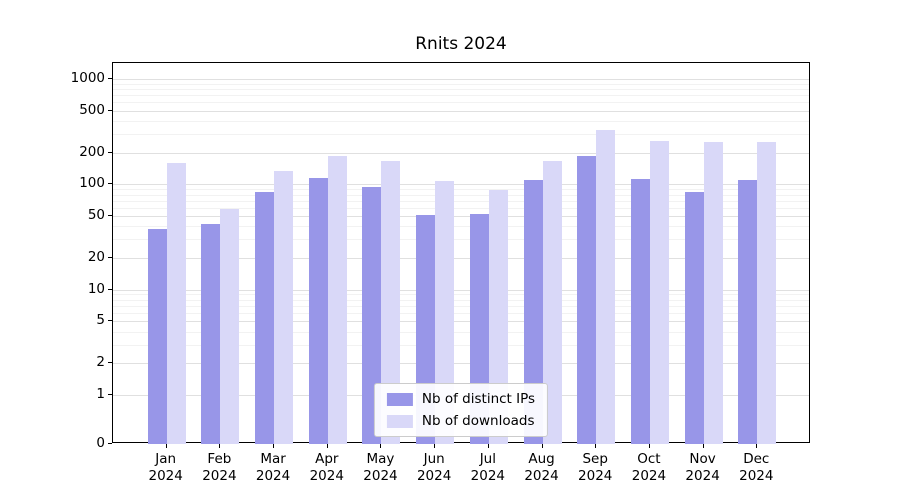 The height and width of the screenshot is (500, 900). Describe the element at coordinates (541, 467) in the screenshot. I see `x-tick-label: Aug 2024` at that location.